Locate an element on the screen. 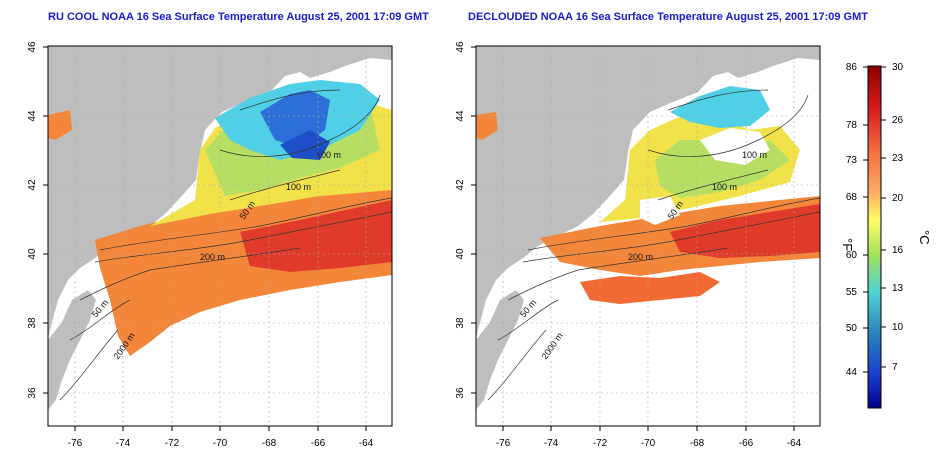  fahrenheit-tick: 68 is located at coordinates (852, 197).